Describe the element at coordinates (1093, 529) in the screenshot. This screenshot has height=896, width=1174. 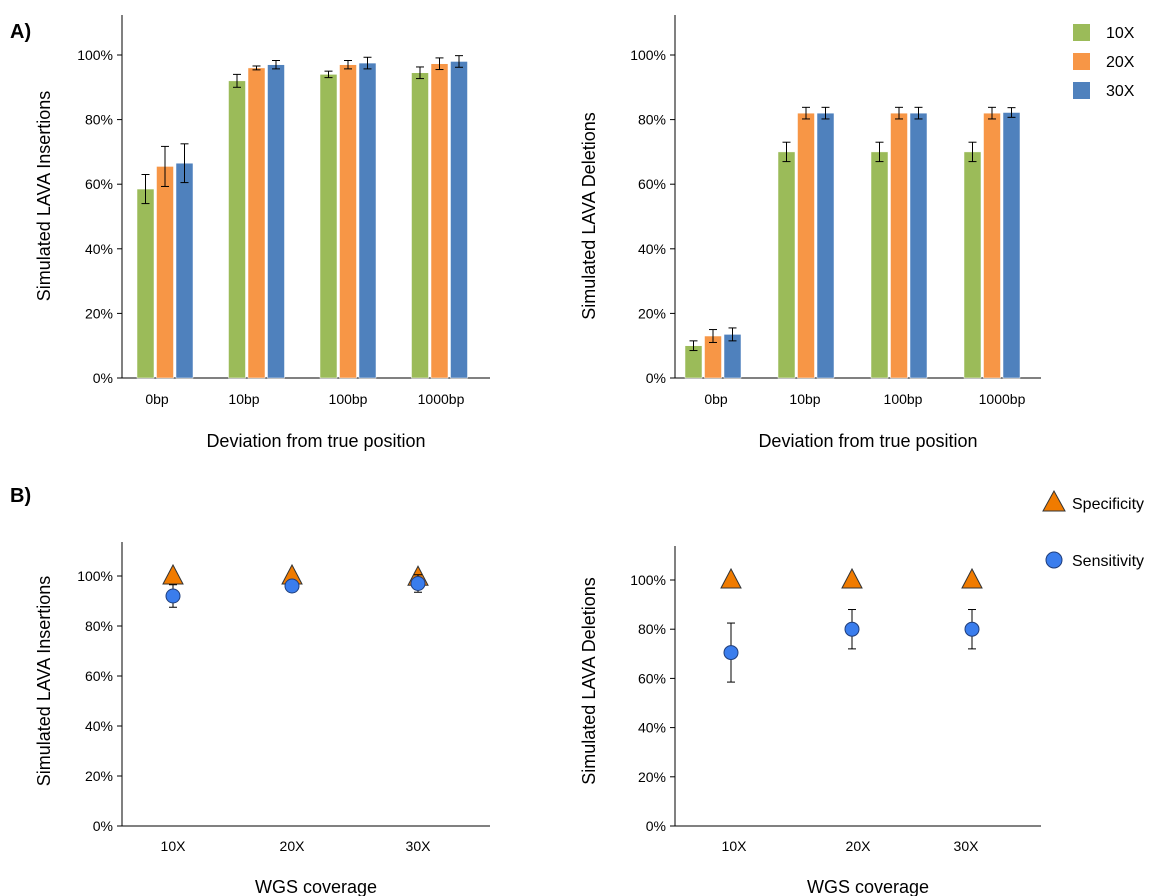
I see `legend-metrics: Specificity Sensitivity` at that location.